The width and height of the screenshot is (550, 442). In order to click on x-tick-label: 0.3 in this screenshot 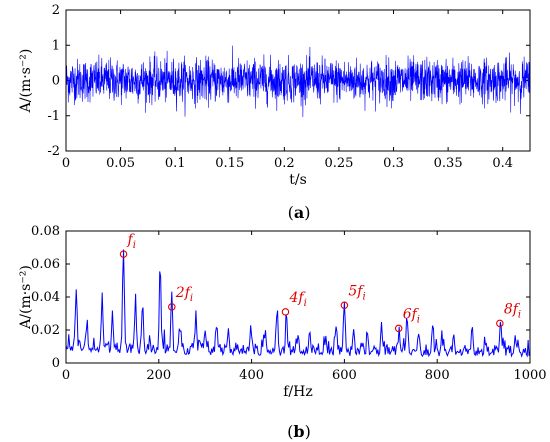, I will do `click(393, 163)`.